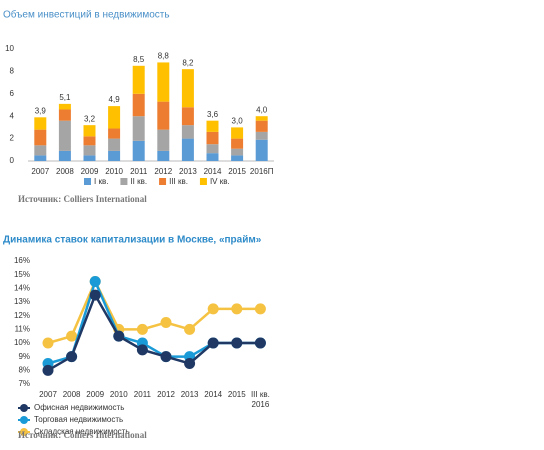 This screenshot has width=544, height=450. What do you see at coordinates (119, 394) in the screenshot?
I see `x-tick-label: 2010` at bounding box center [119, 394].